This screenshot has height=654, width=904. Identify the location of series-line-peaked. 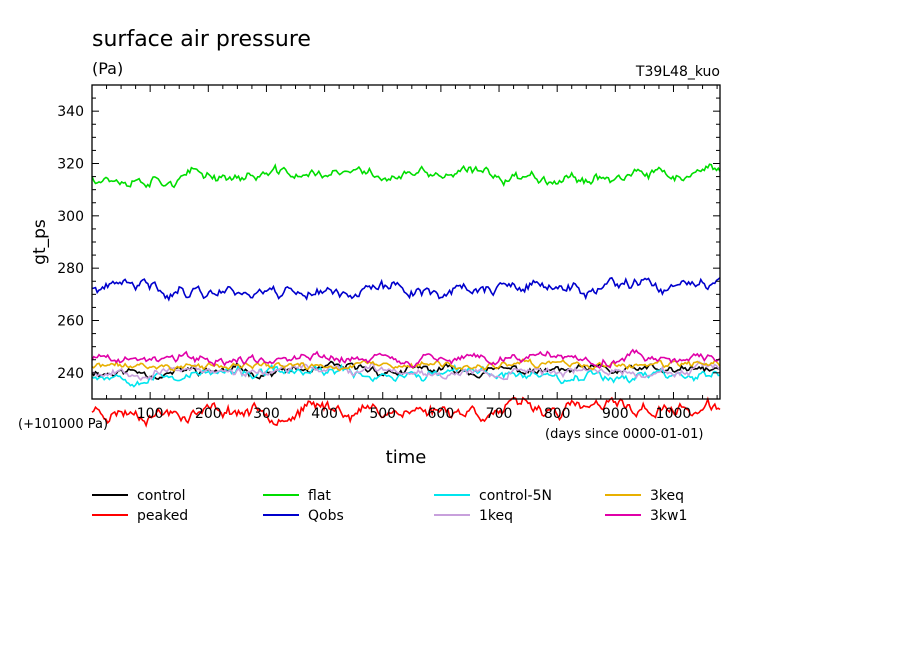
(406, 412).